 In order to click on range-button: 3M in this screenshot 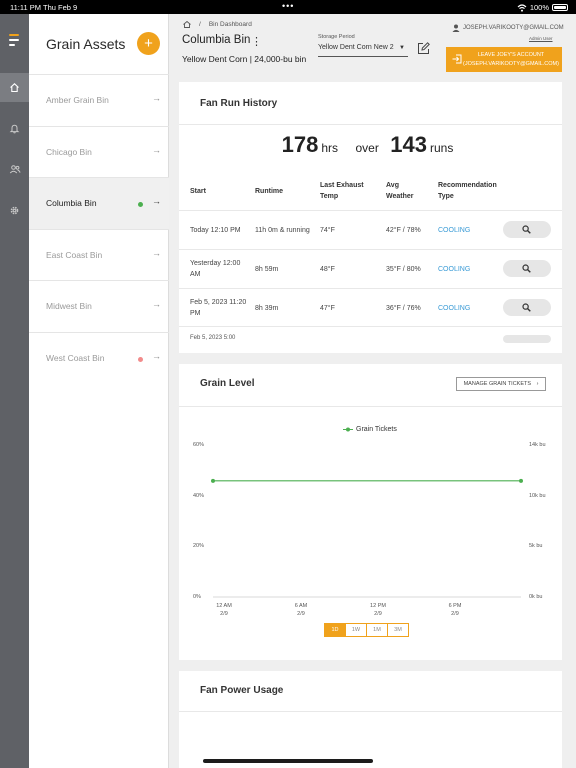, I will do `click(398, 630)`.